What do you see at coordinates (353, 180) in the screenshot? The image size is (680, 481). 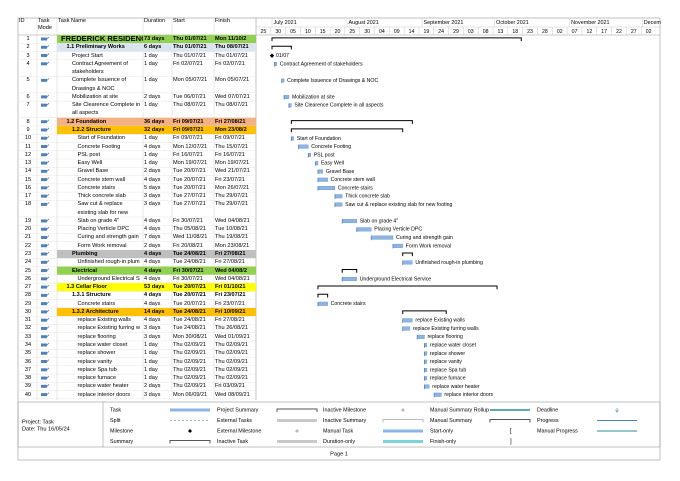 I see `bar-label: Concrete stem wall` at bounding box center [353, 180].